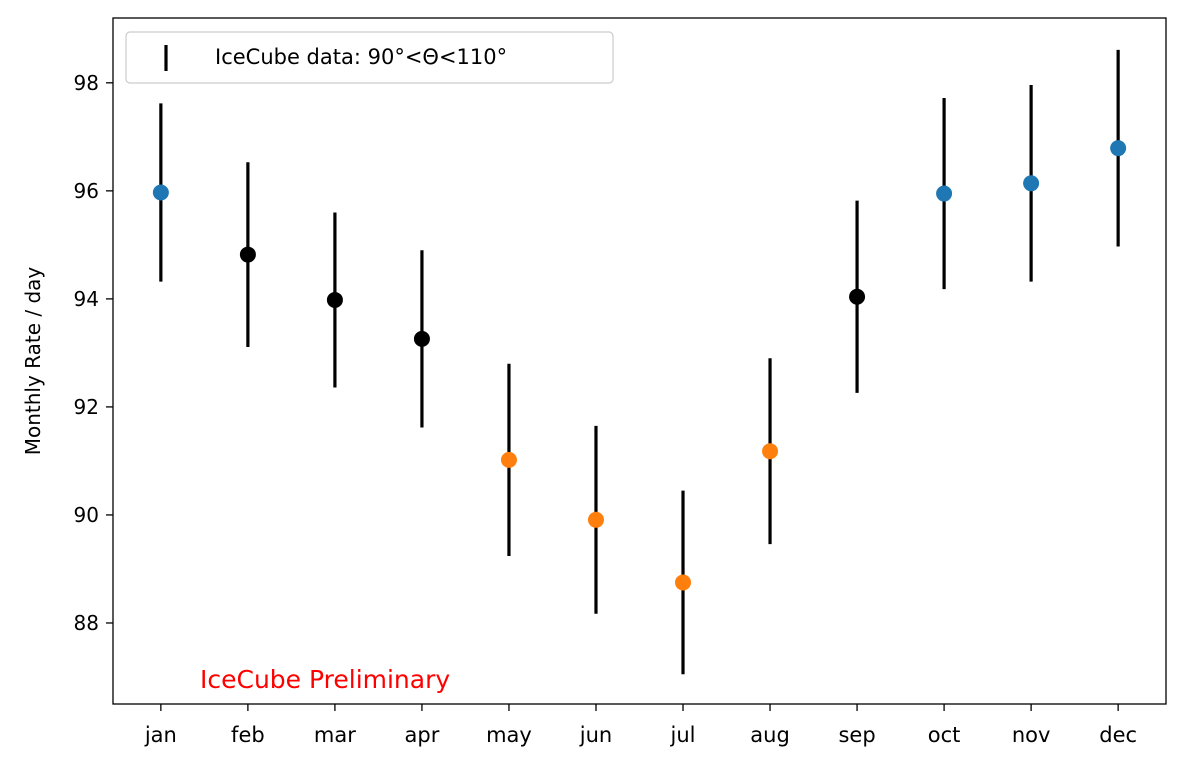 The image size is (1188, 770). What do you see at coordinates (335, 735) in the screenshot?
I see `x-tick-label-mar: mar` at bounding box center [335, 735].